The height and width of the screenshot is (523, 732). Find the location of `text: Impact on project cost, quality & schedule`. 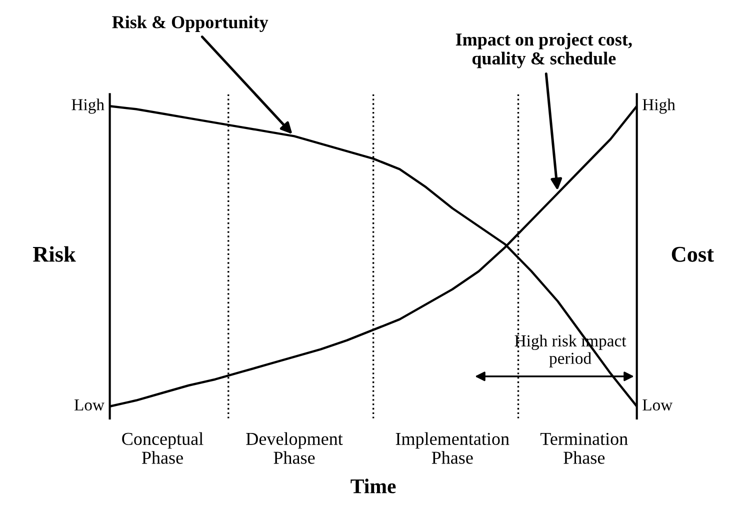

text: Impact on project cost, quality & schedule is located at coordinates (544, 50).